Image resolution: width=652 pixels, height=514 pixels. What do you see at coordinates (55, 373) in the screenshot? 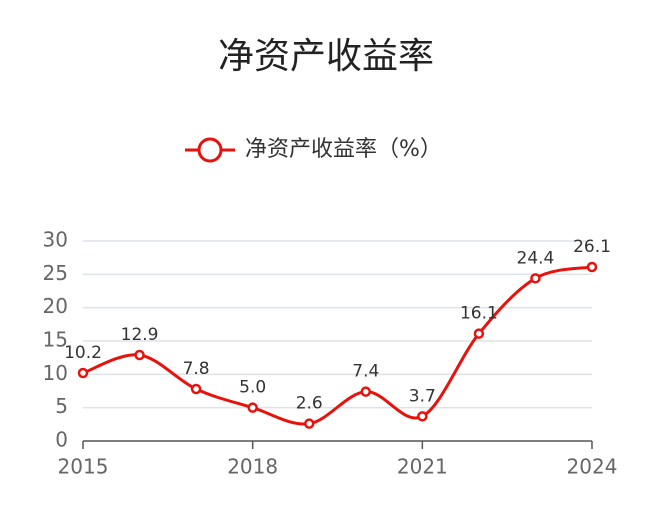
I see `y-tick-label: 10` at bounding box center [55, 373].